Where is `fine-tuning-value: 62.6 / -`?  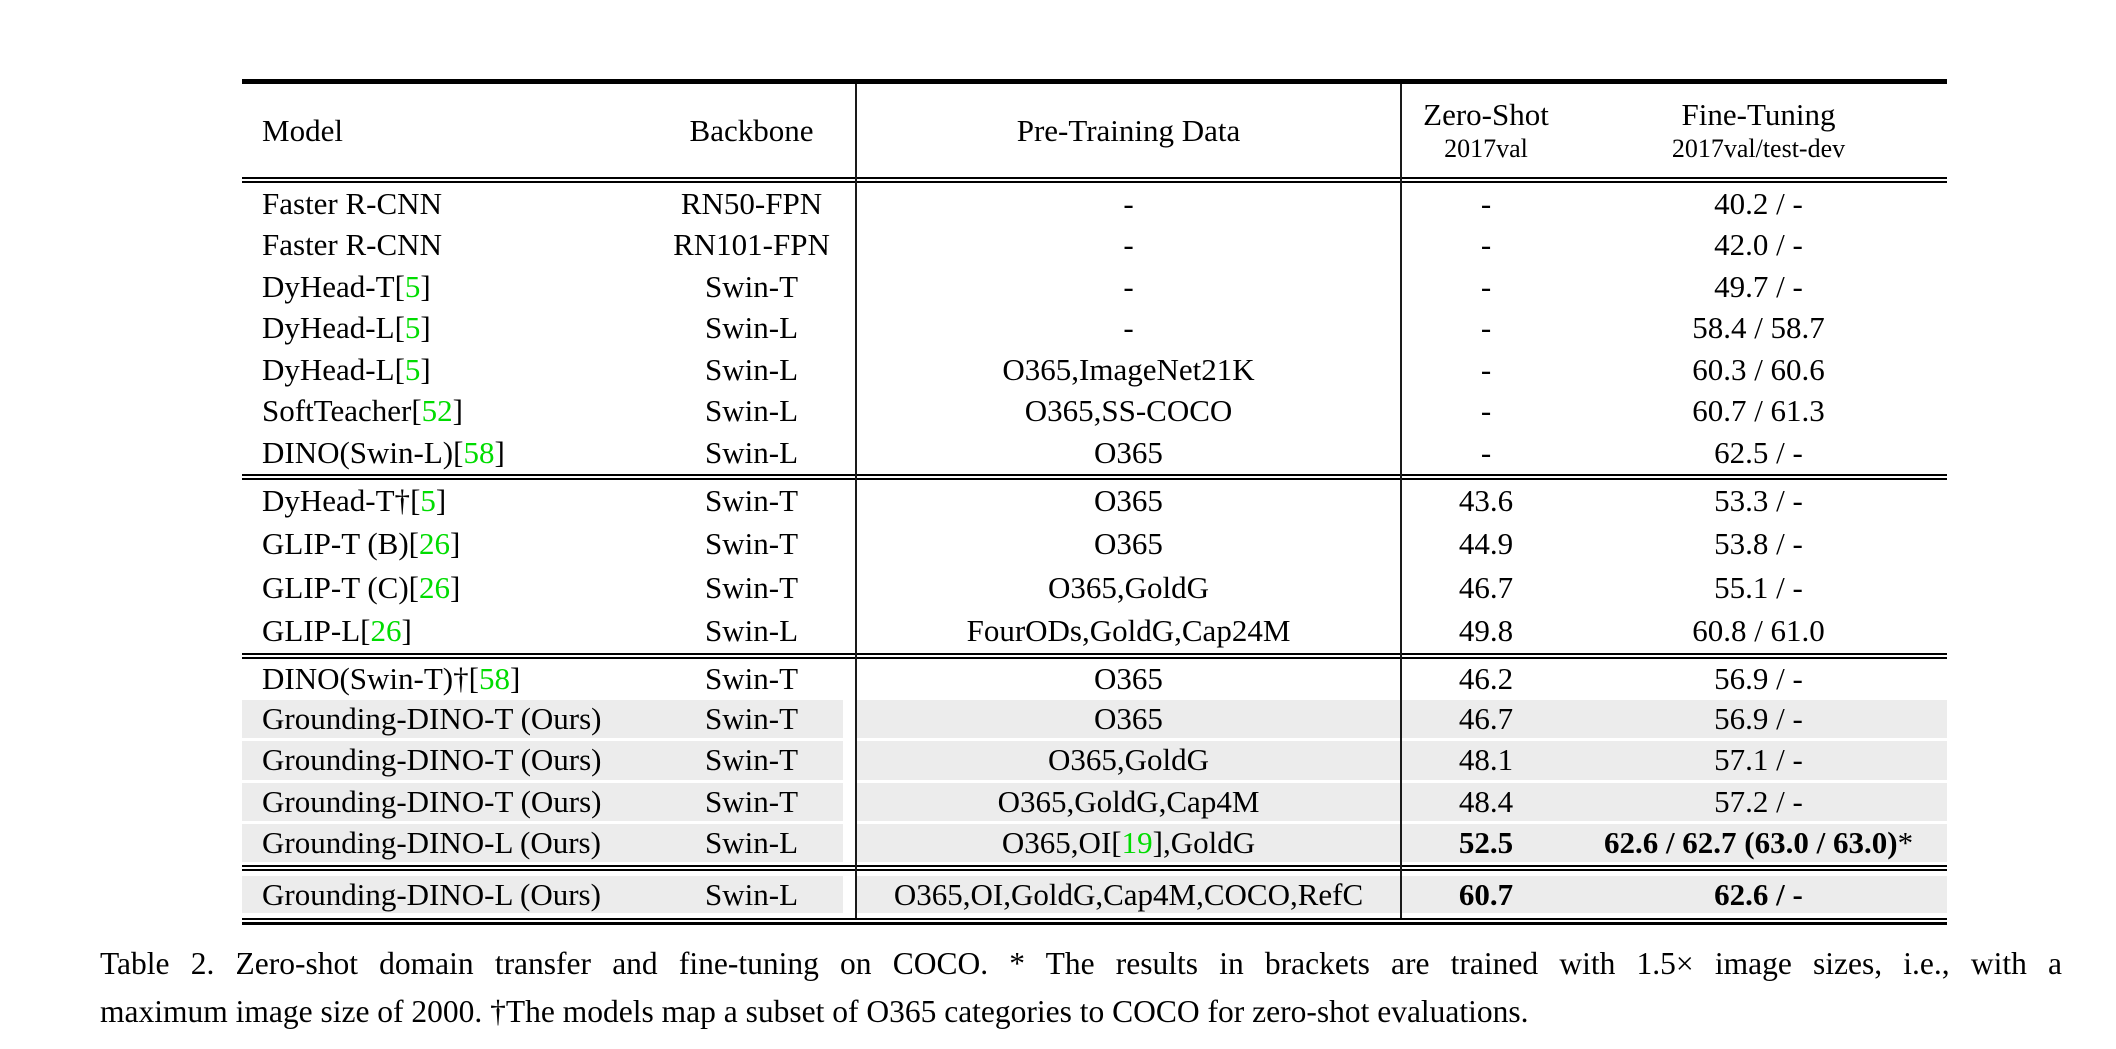 fine-tuning-value: 62.6 / - is located at coordinates (1758, 894).